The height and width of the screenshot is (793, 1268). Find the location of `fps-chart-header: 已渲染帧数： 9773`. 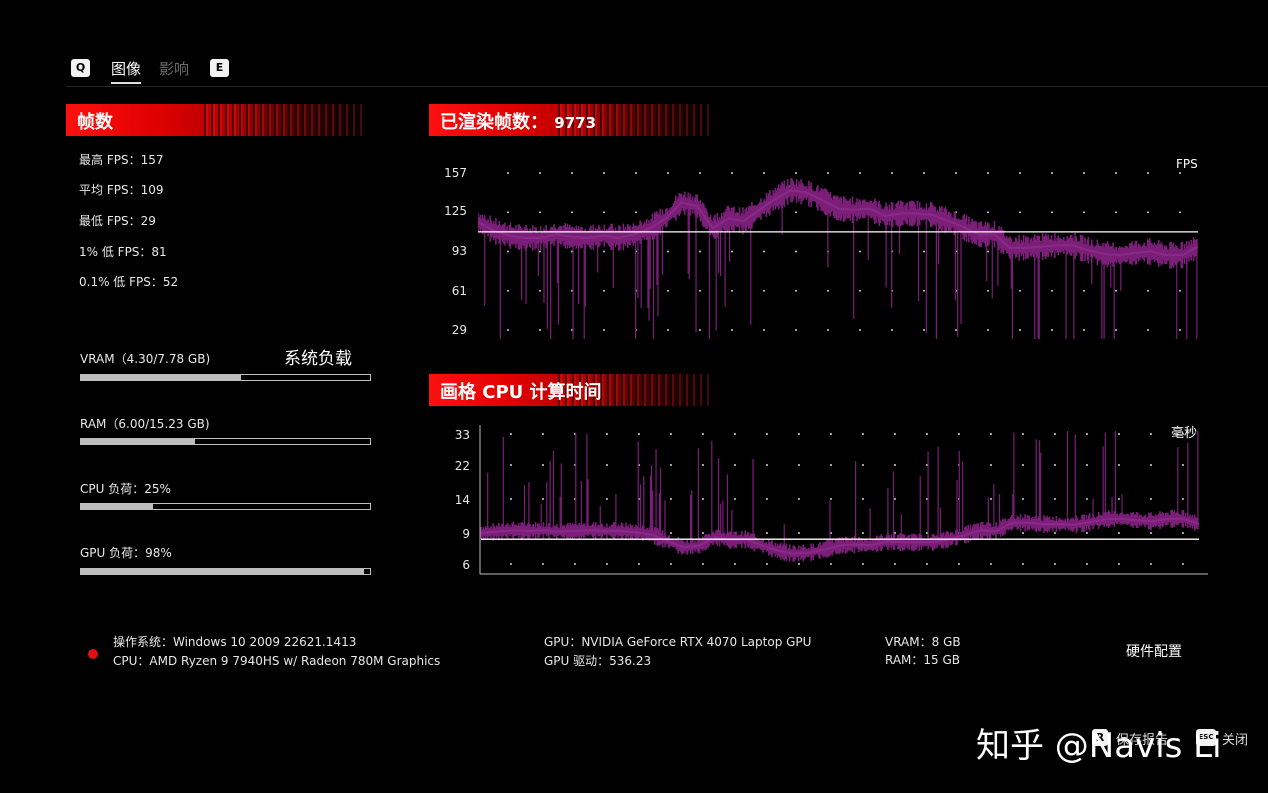

fps-chart-header: 已渲染帧数： 9773 is located at coordinates (569, 120).